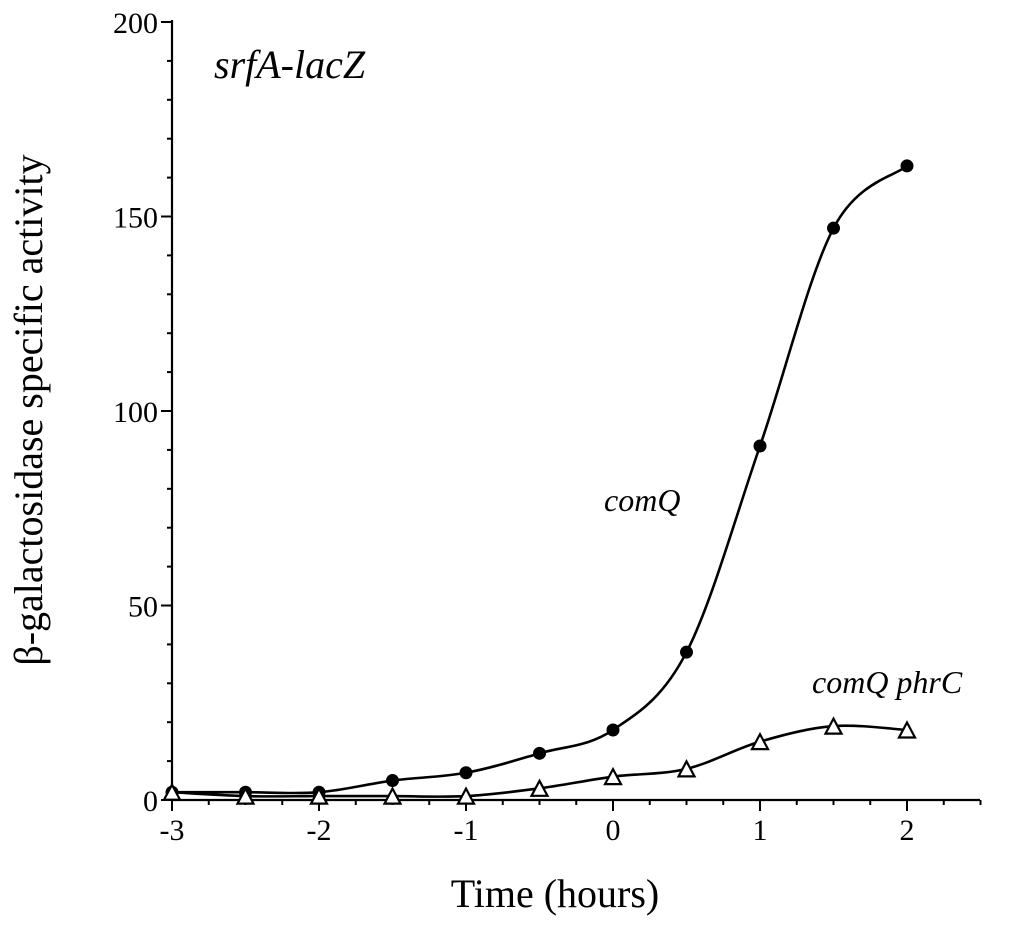 This screenshot has width=1030, height=932. Describe the element at coordinates (143, 607) in the screenshot. I see `y-tick-label: 50` at that location.